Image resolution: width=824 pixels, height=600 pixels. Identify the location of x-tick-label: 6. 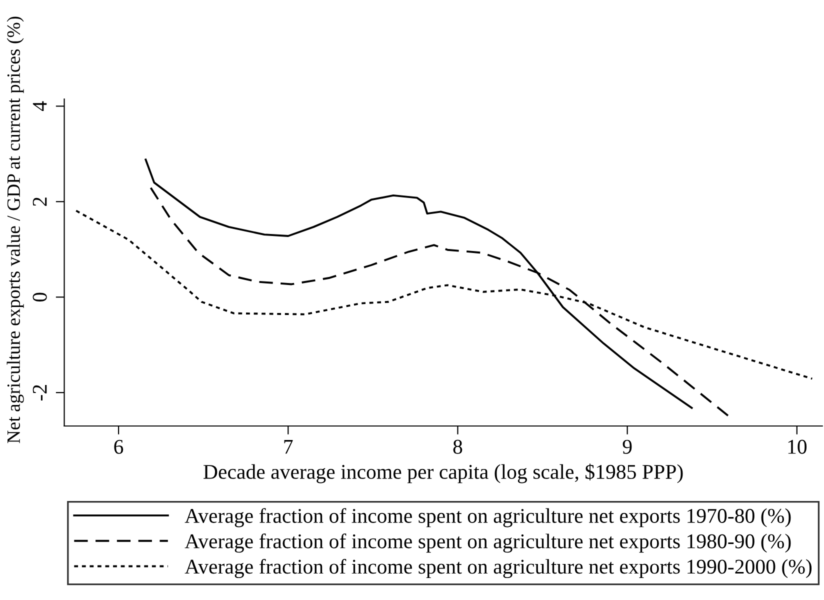
(119, 447).